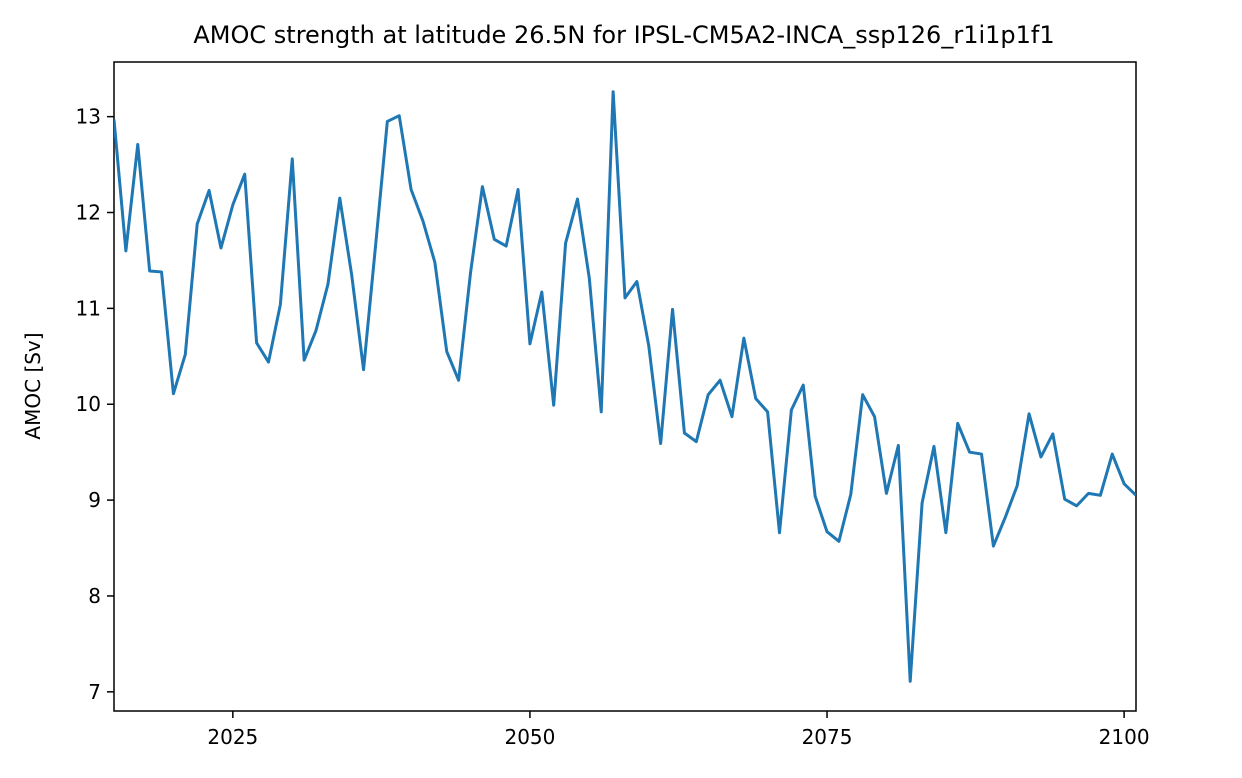 This screenshot has height=778, width=1242. I want to click on y-axis-title: AMOC [Sv], so click(33, 385).